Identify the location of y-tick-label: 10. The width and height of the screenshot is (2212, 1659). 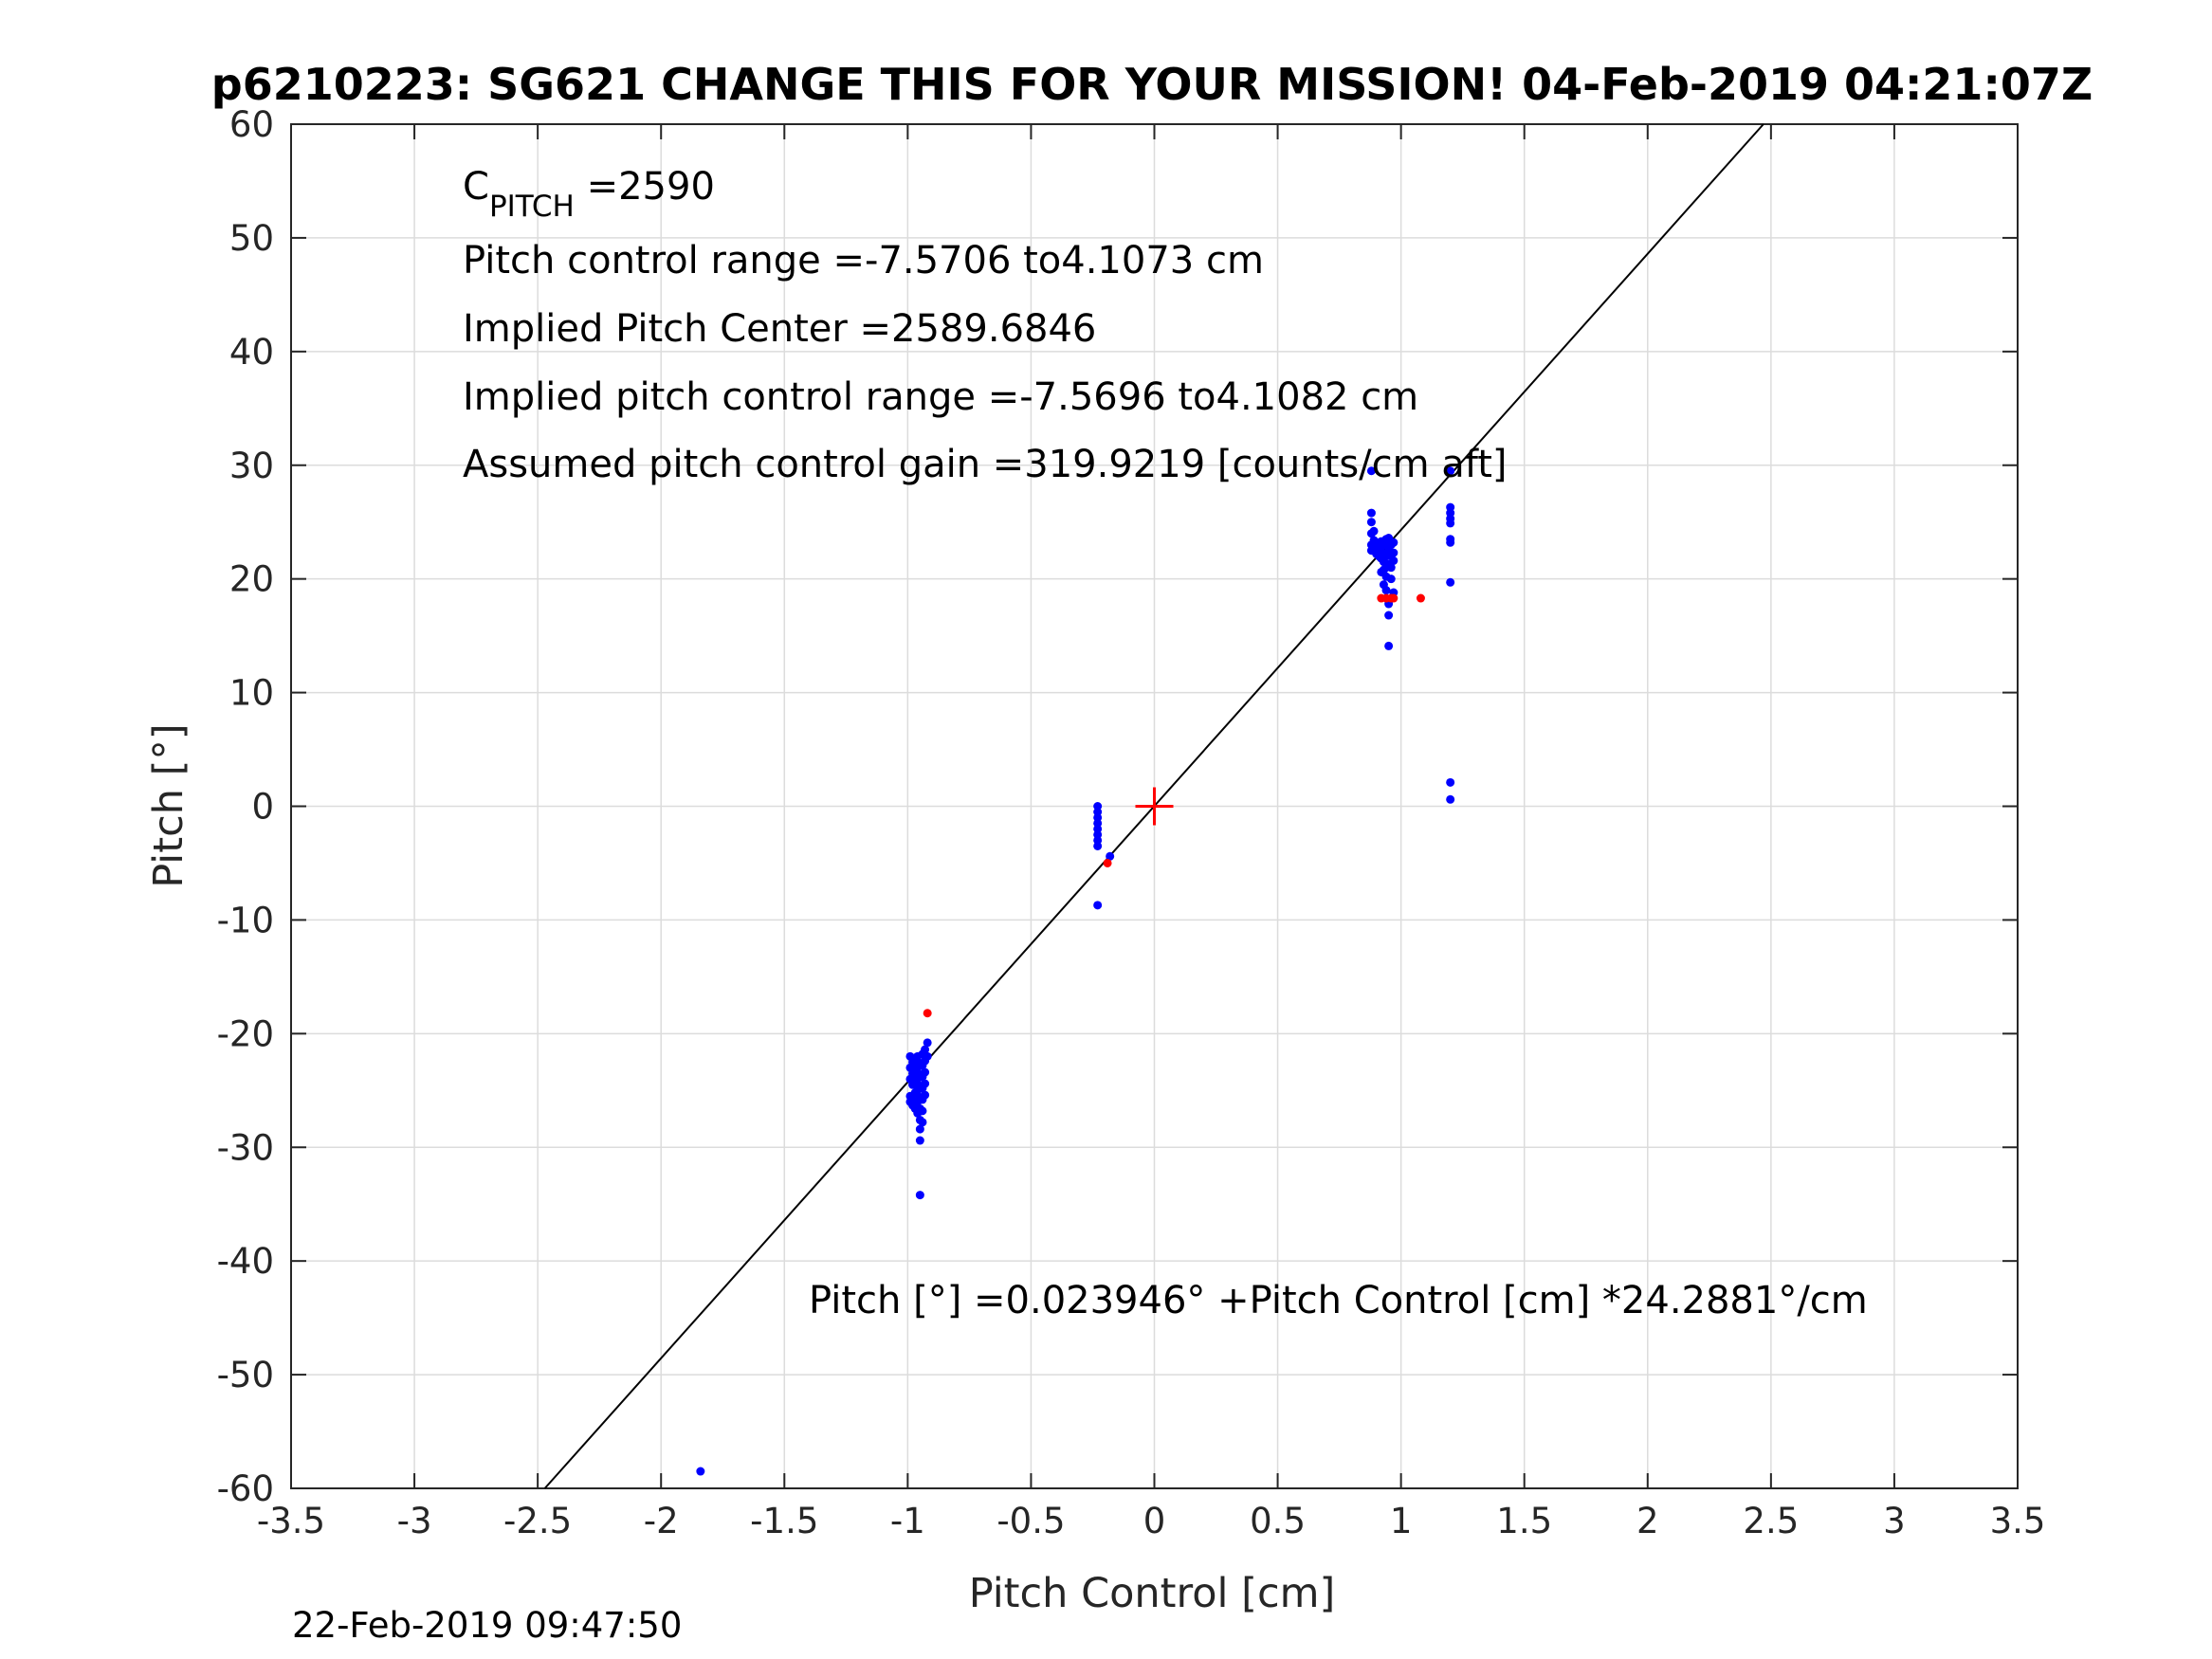
(251, 693).